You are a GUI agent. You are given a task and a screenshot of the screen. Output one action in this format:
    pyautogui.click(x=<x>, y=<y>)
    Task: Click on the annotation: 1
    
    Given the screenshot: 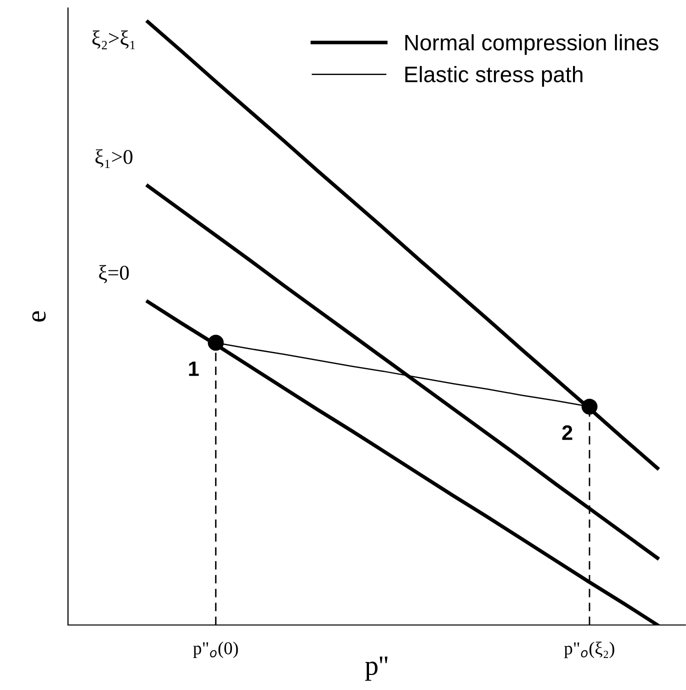 What is the action you would take?
    pyautogui.click(x=194, y=369)
    